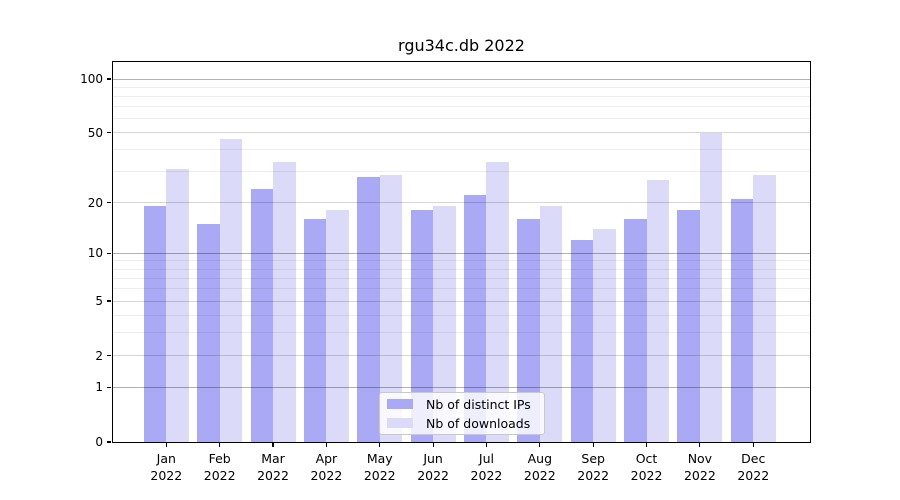 This screenshot has height=500, width=900. I want to click on x-tick-month: Jul, so click(486, 458).